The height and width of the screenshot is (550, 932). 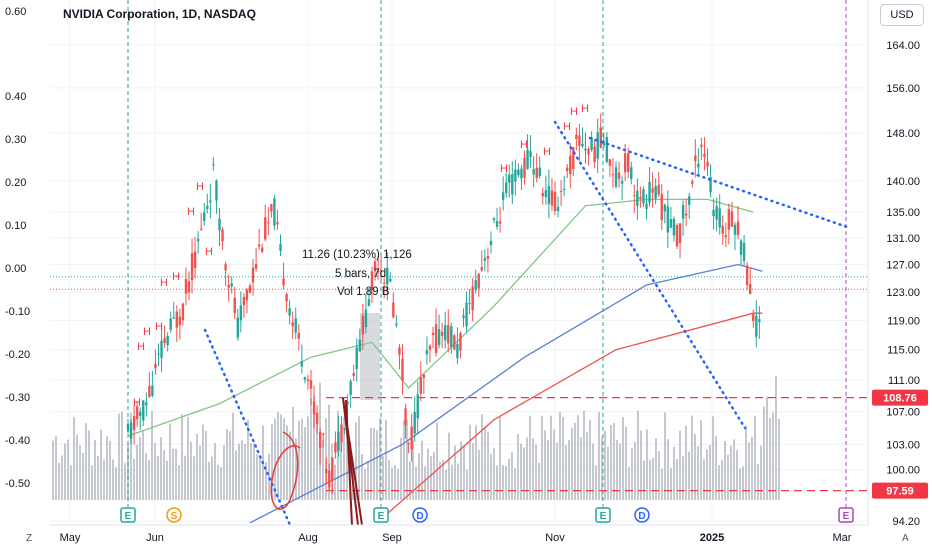 What do you see at coordinates (903, 182) in the screenshot?
I see `right-axis-tick: 140.00` at bounding box center [903, 182].